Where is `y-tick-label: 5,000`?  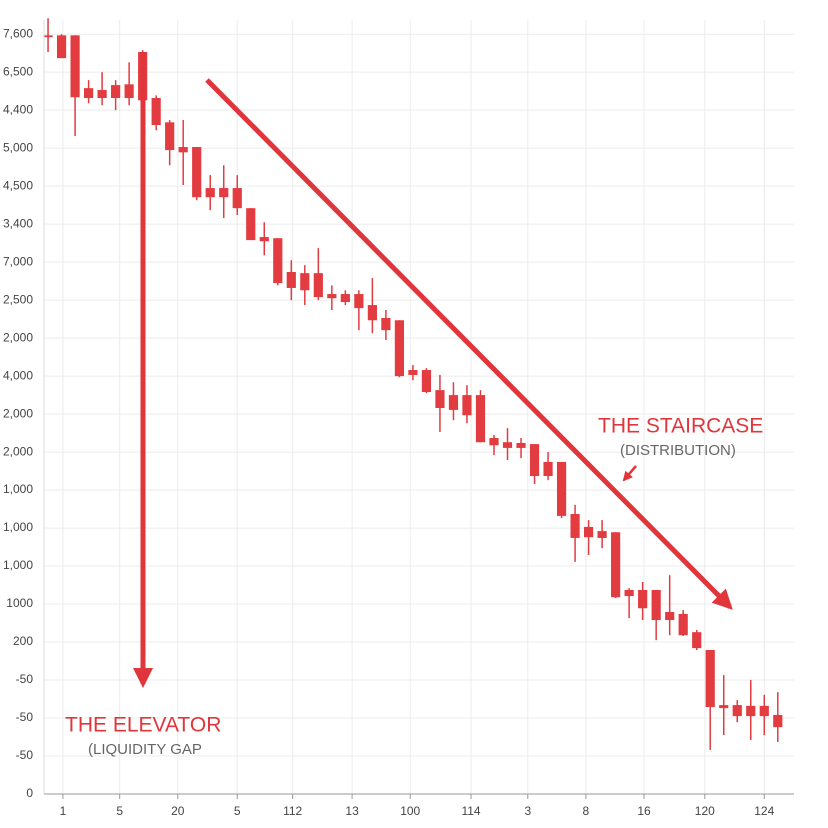
y-tick-label: 5,000 is located at coordinates (18, 147).